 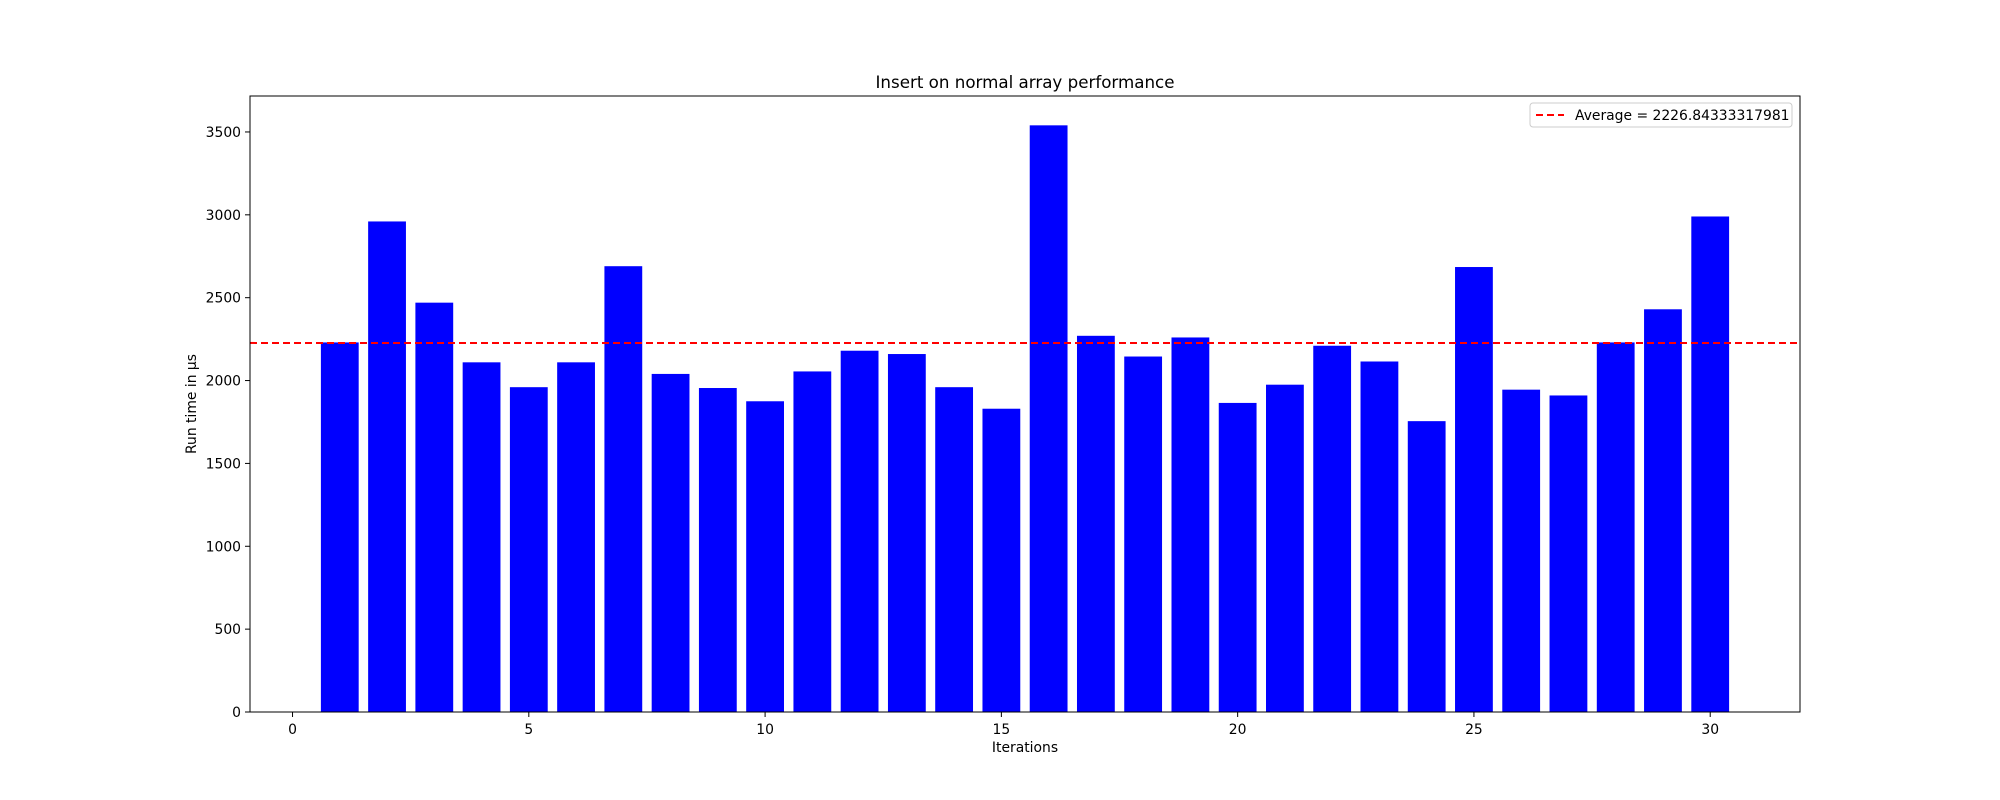 I want to click on y-tick-label: 1000, so click(x=223, y=547).